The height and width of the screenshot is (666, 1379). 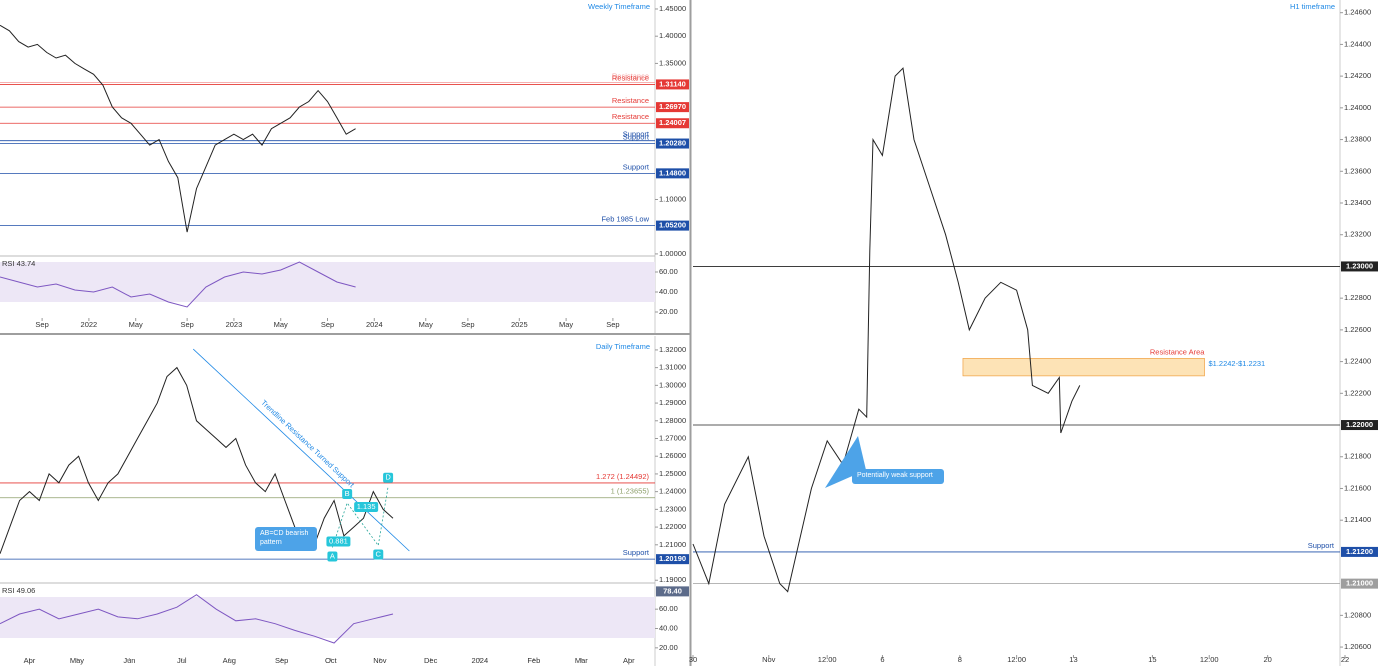 What do you see at coordinates (672, 367) in the screenshot?
I see `y-tick-label: 1.31000` at bounding box center [672, 367].